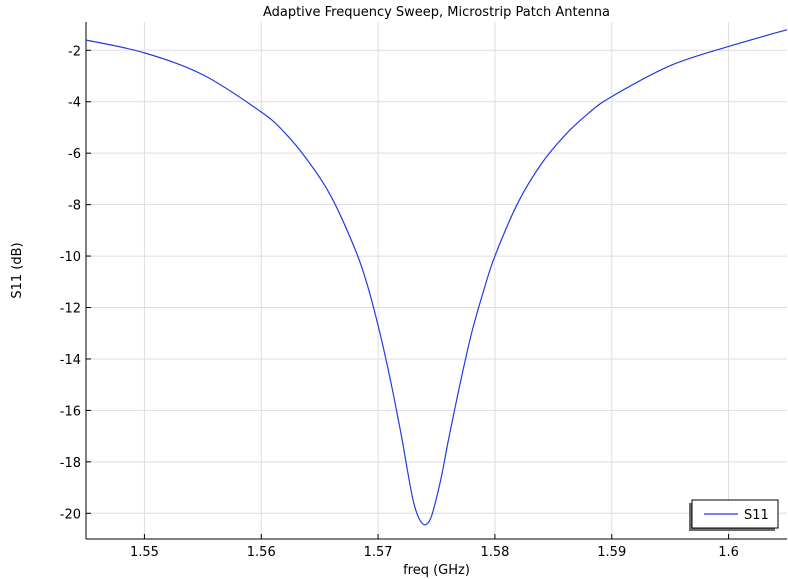 Image resolution: width=788 pixels, height=579 pixels. What do you see at coordinates (756, 515) in the screenshot?
I see `legend-series-label: S11` at bounding box center [756, 515].